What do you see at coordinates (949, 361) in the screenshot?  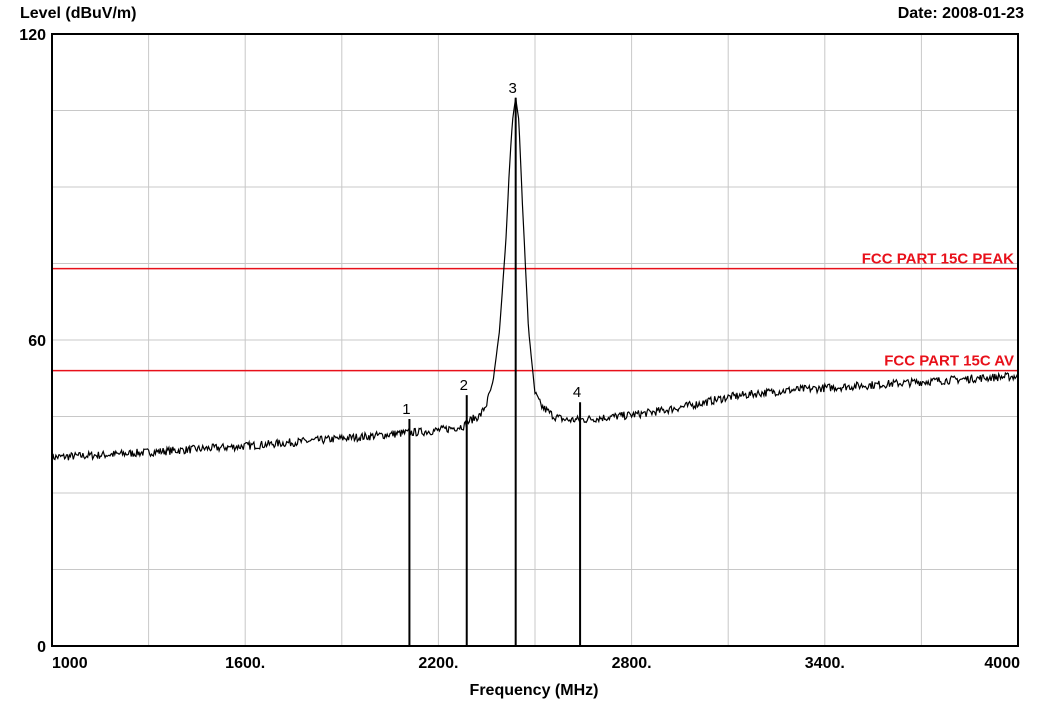 I see `limit-label-1: FCC PART 15C AV` at bounding box center [949, 361].